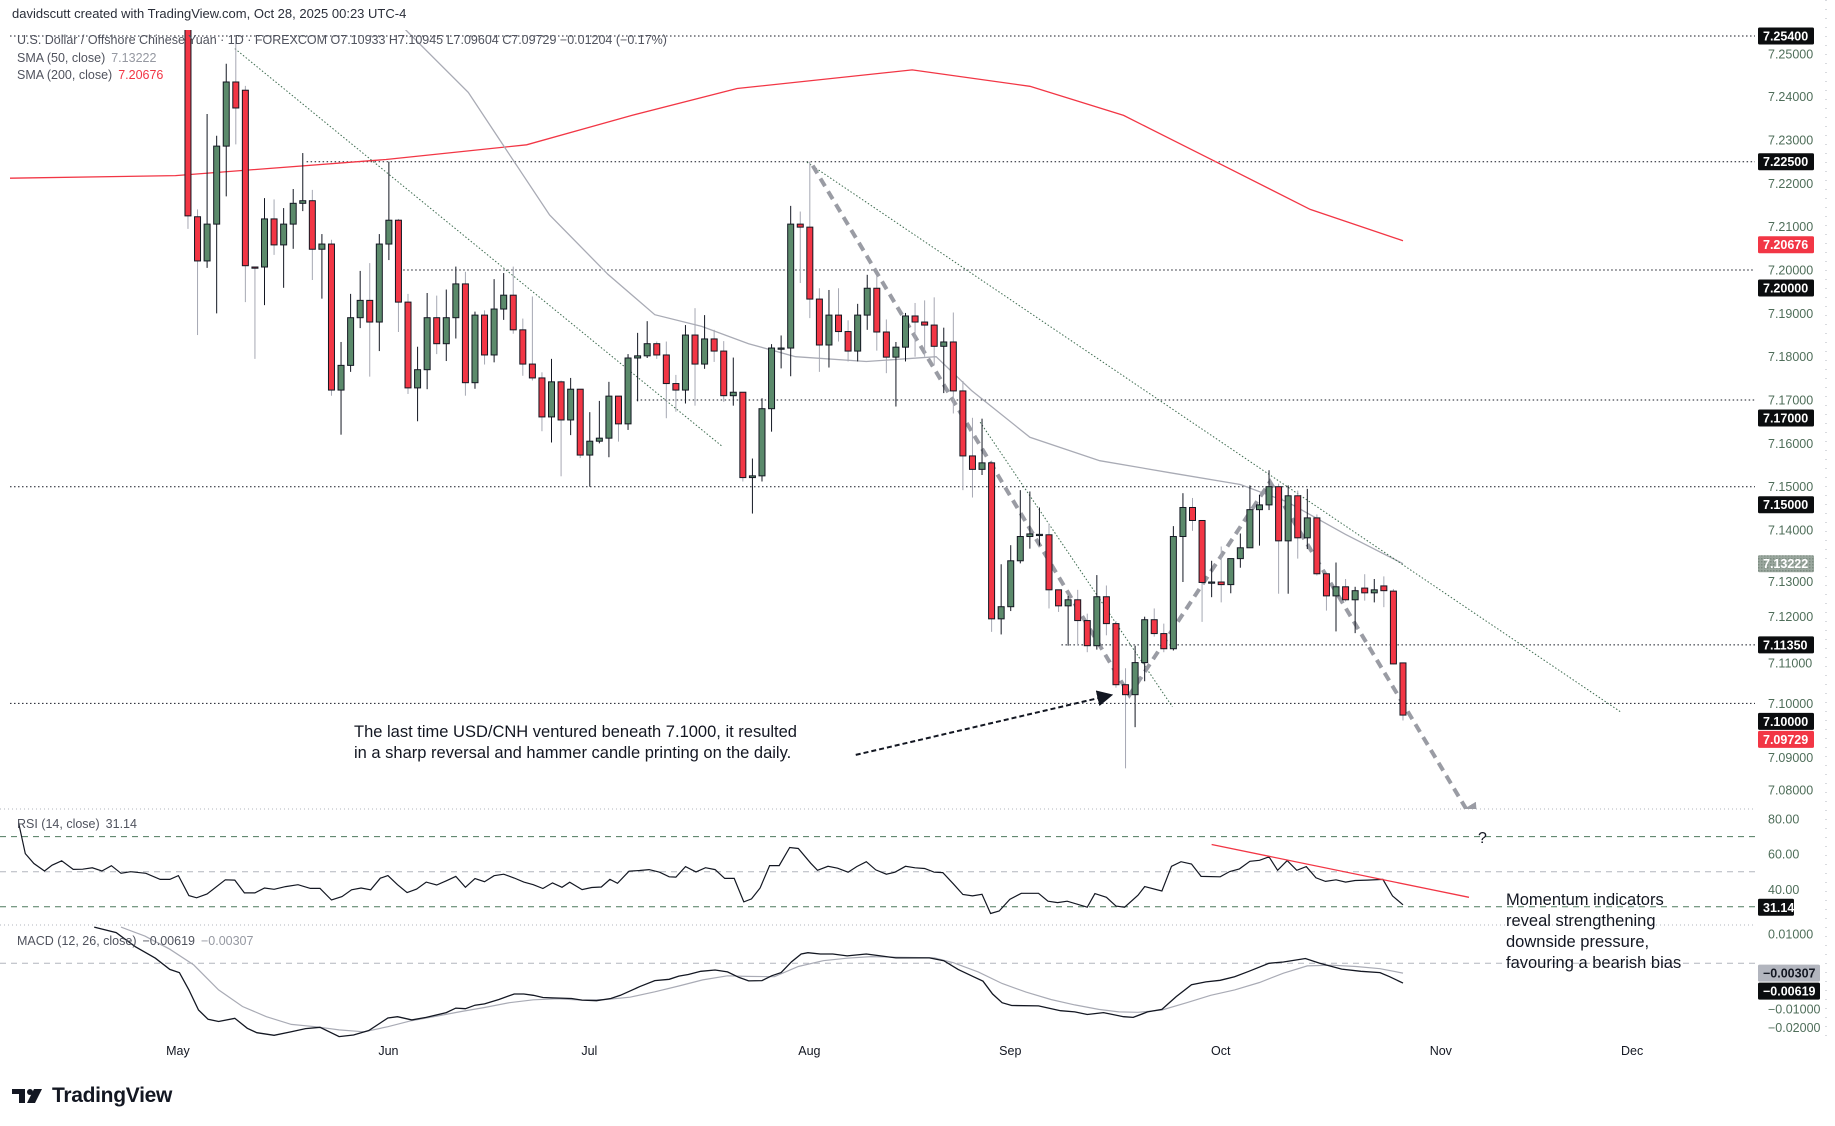 The image size is (1835, 1126). What do you see at coordinates (1786, 418) in the screenshot?
I see `price-marker-level: 7.17000` at bounding box center [1786, 418].